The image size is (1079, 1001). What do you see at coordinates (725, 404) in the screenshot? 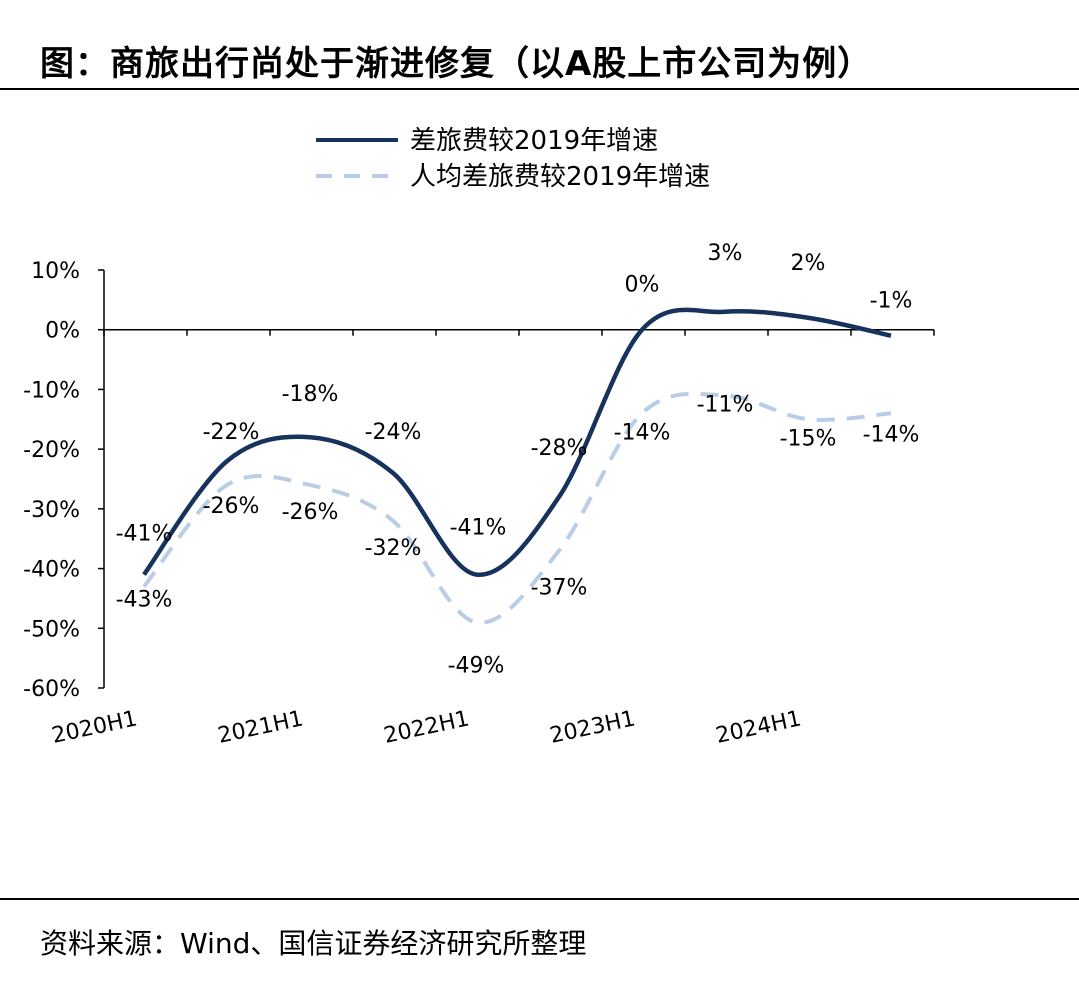
I see `data-label-per-capita-expense: -11%` at bounding box center [725, 404].